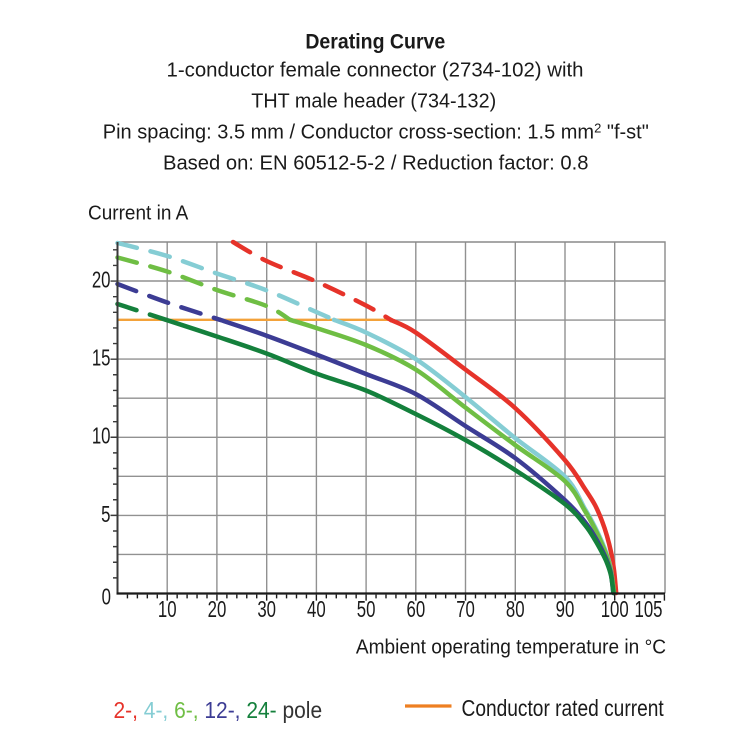 The image size is (750, 750). I want to click on svg-text: 60, so click(415, 609).